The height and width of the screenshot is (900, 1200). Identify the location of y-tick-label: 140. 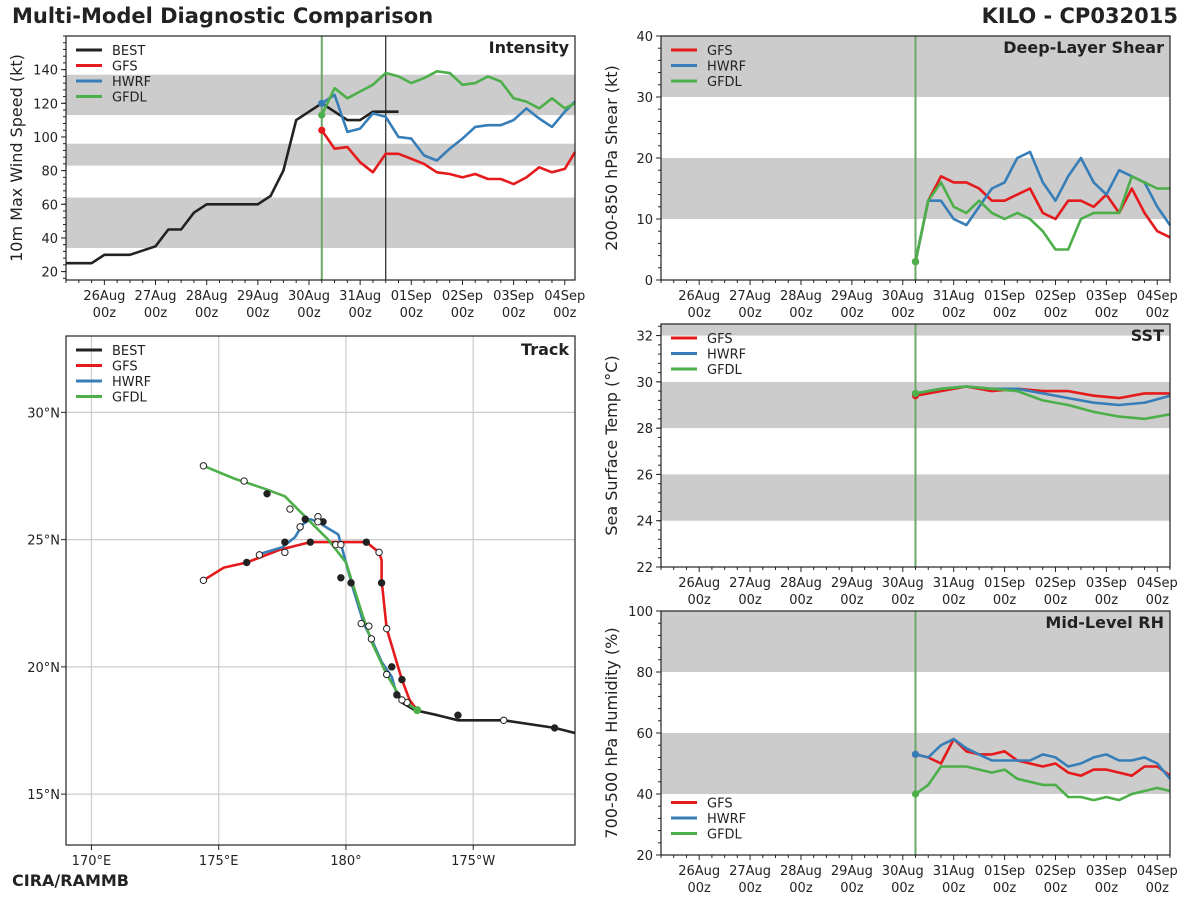
(45, 71).